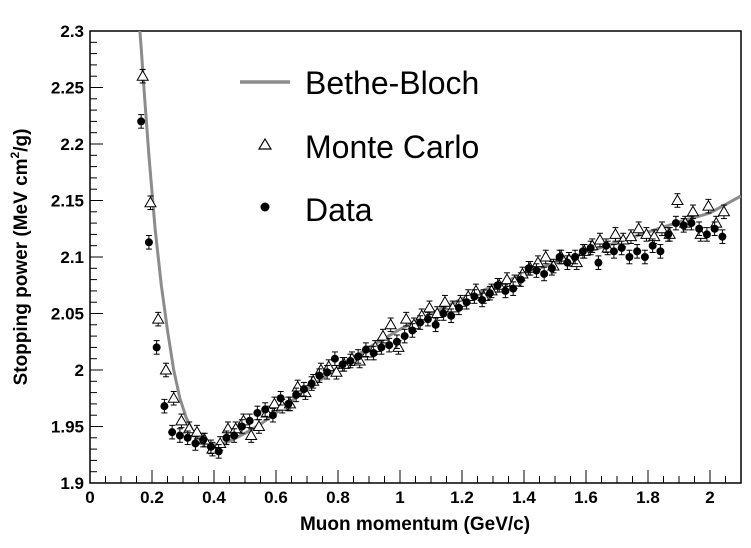 The height and width of the screenshot is (548, 751). I want to click on y-tick-label: 2, so click(79, 370).